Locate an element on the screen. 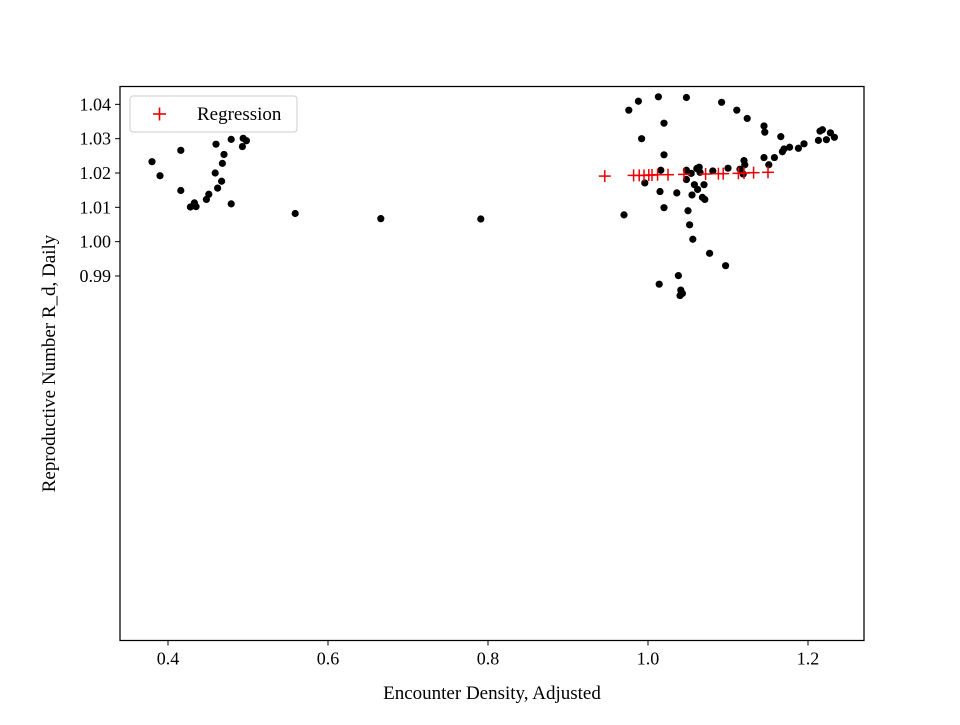 The height and width of the screenshot is (725, 960). y-axis-label: Reproductive Number R_d, Daily is located at coordinates (49, 363).